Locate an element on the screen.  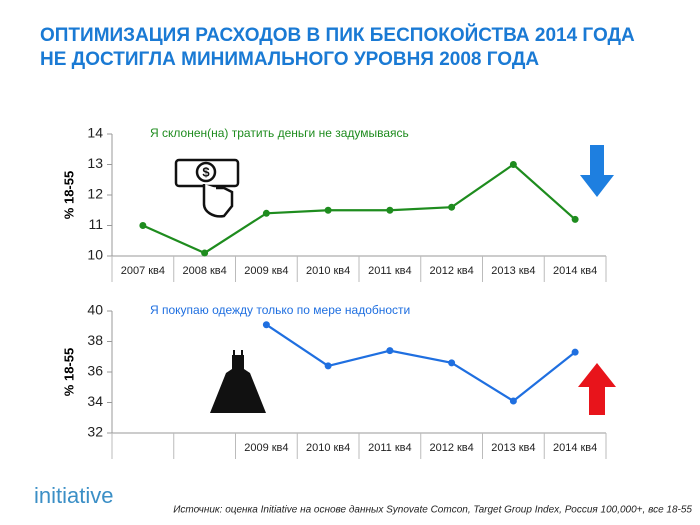
y-tick-label: 11 is located at coordinates (95, 224).